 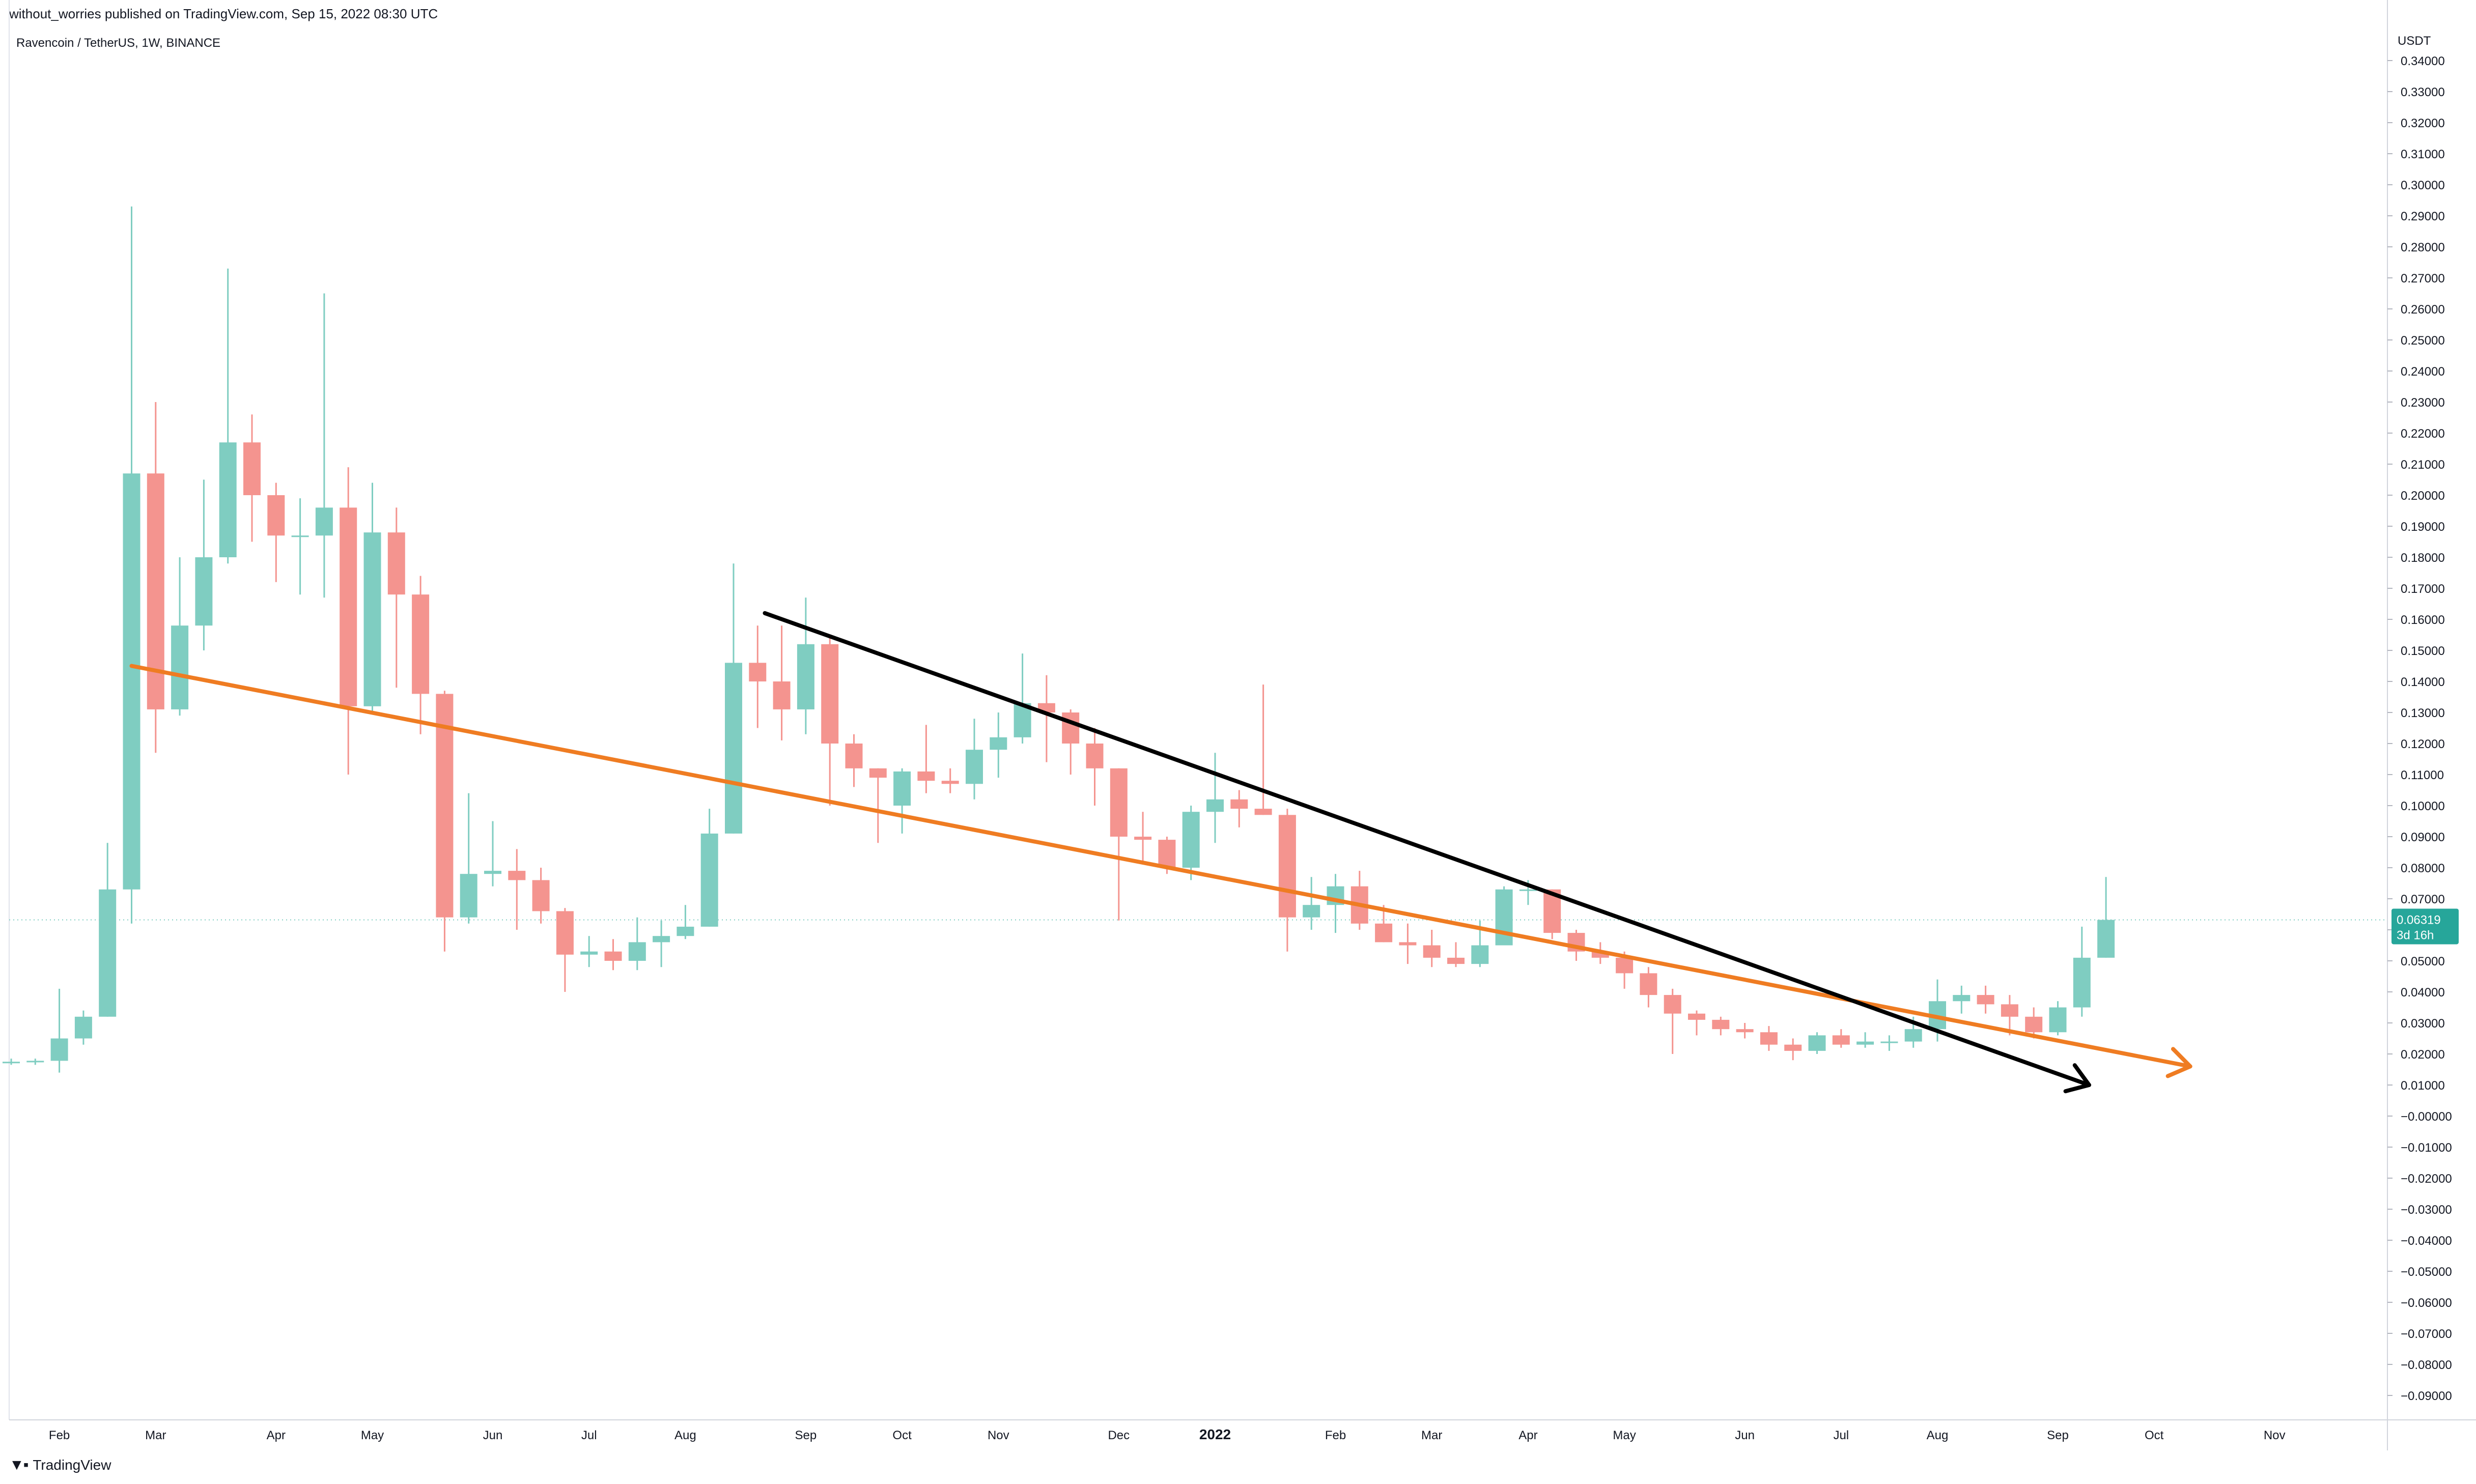 I want to click on price-tick-label: 0.26000, so click(x=2423, y=310).